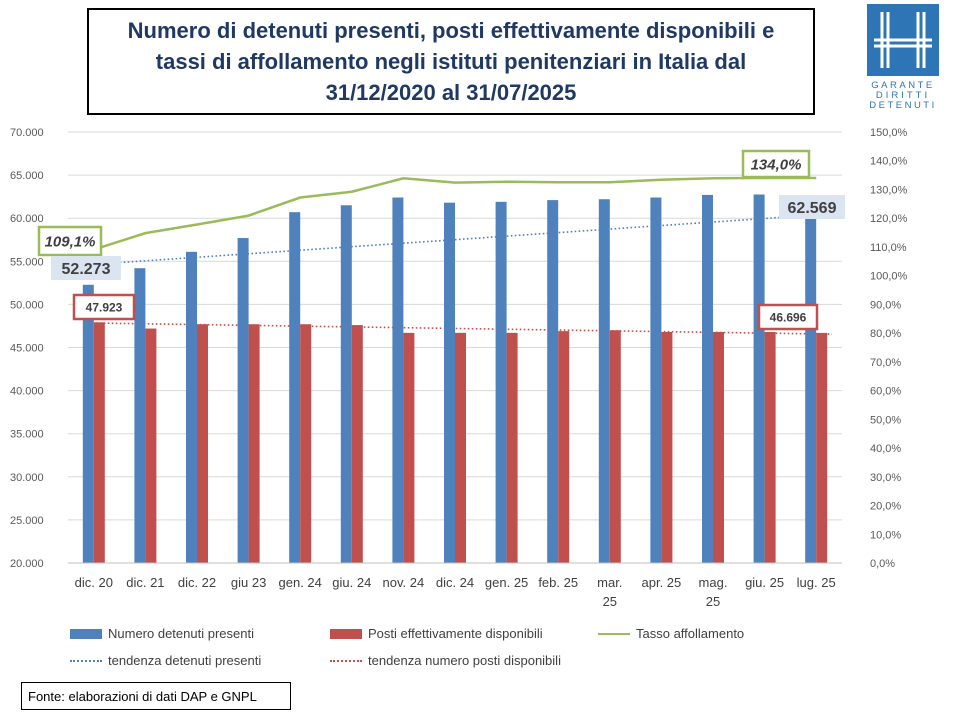 The image size is (960, 720). I want to click on legend-swatch-trend-posti, so click(346, 660).